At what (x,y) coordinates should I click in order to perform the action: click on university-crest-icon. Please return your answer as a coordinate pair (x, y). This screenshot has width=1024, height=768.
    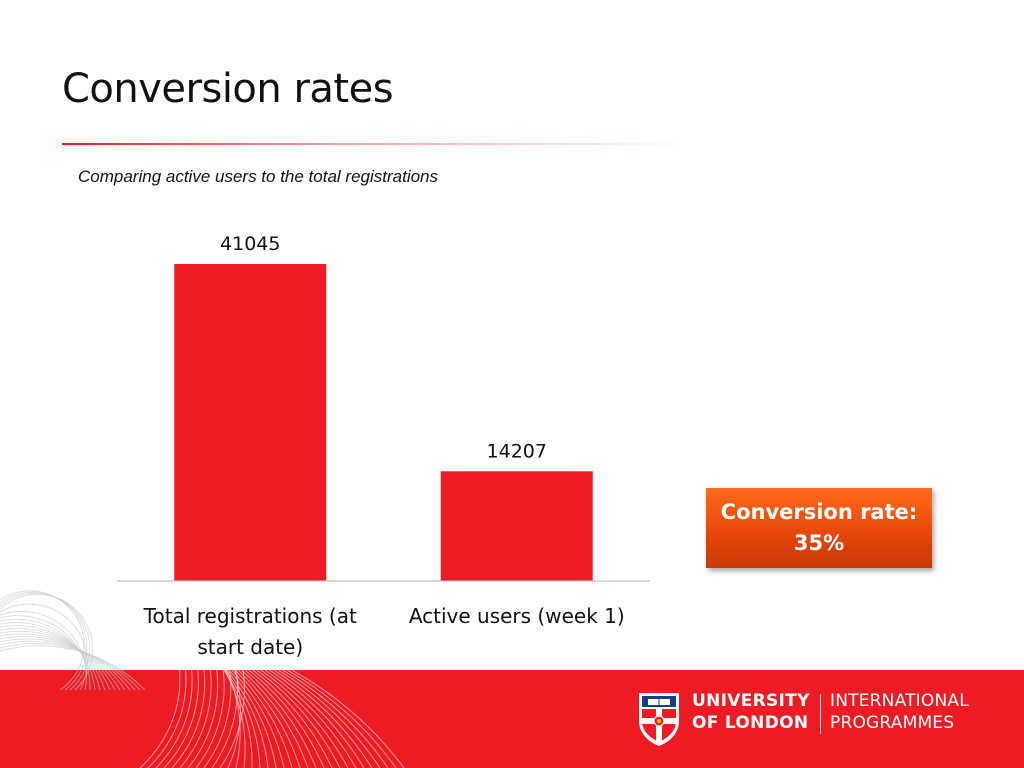
    Looking at the image, I should click on (659, 719).